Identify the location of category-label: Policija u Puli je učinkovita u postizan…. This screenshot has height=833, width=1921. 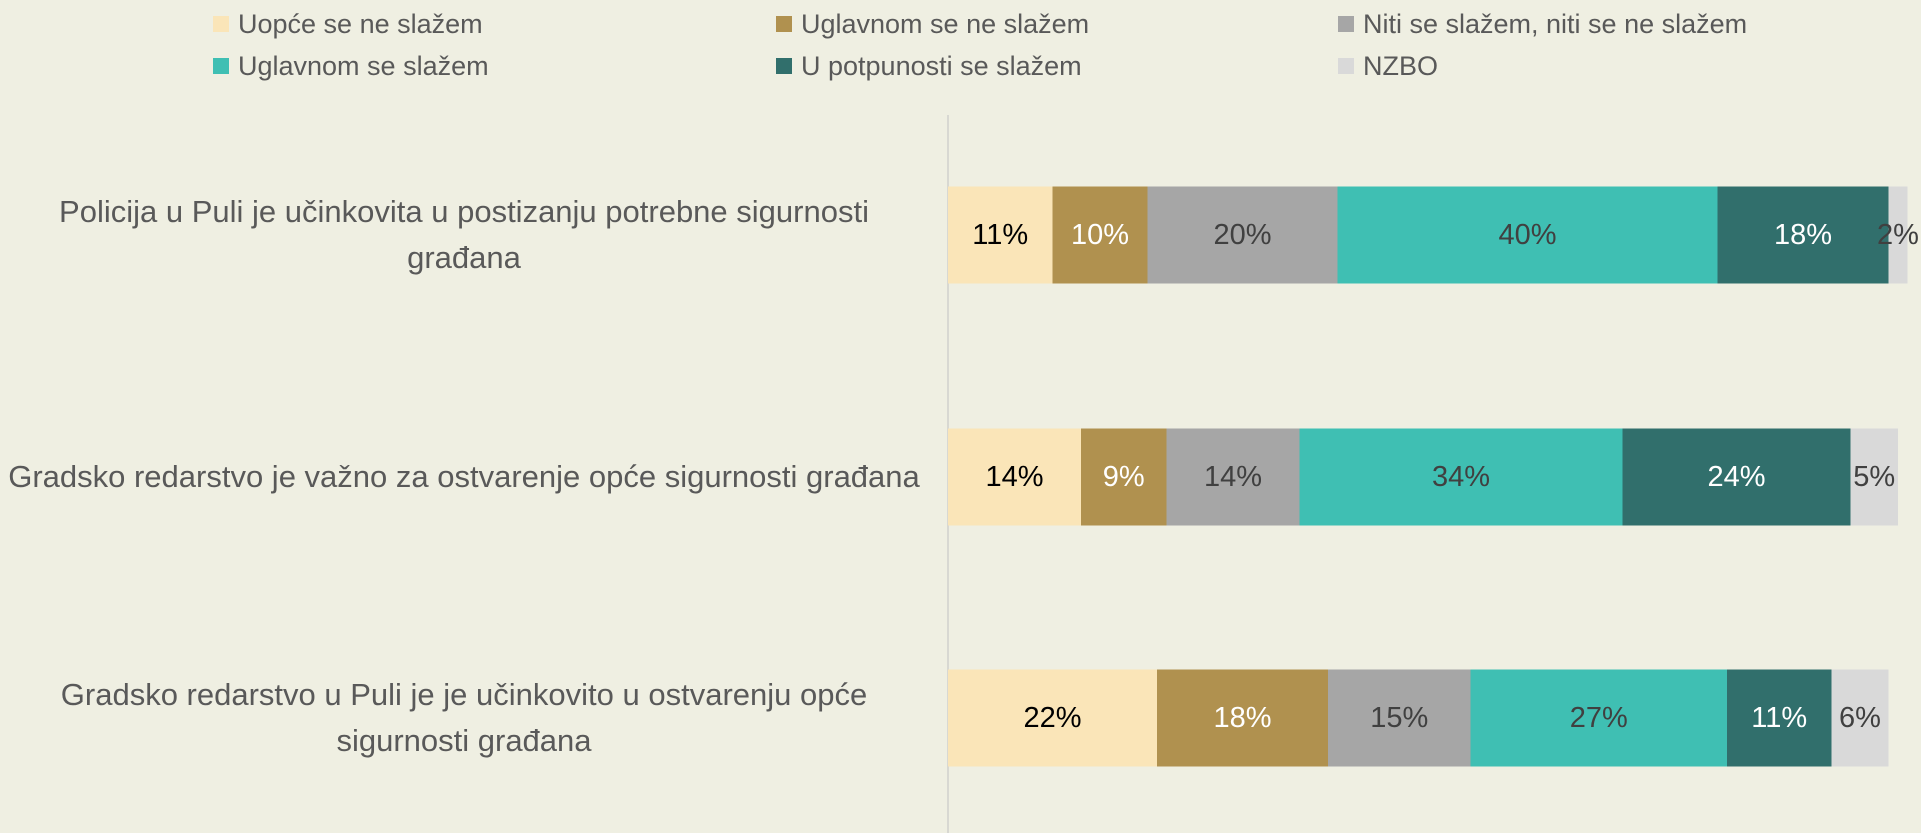
(464, 234).